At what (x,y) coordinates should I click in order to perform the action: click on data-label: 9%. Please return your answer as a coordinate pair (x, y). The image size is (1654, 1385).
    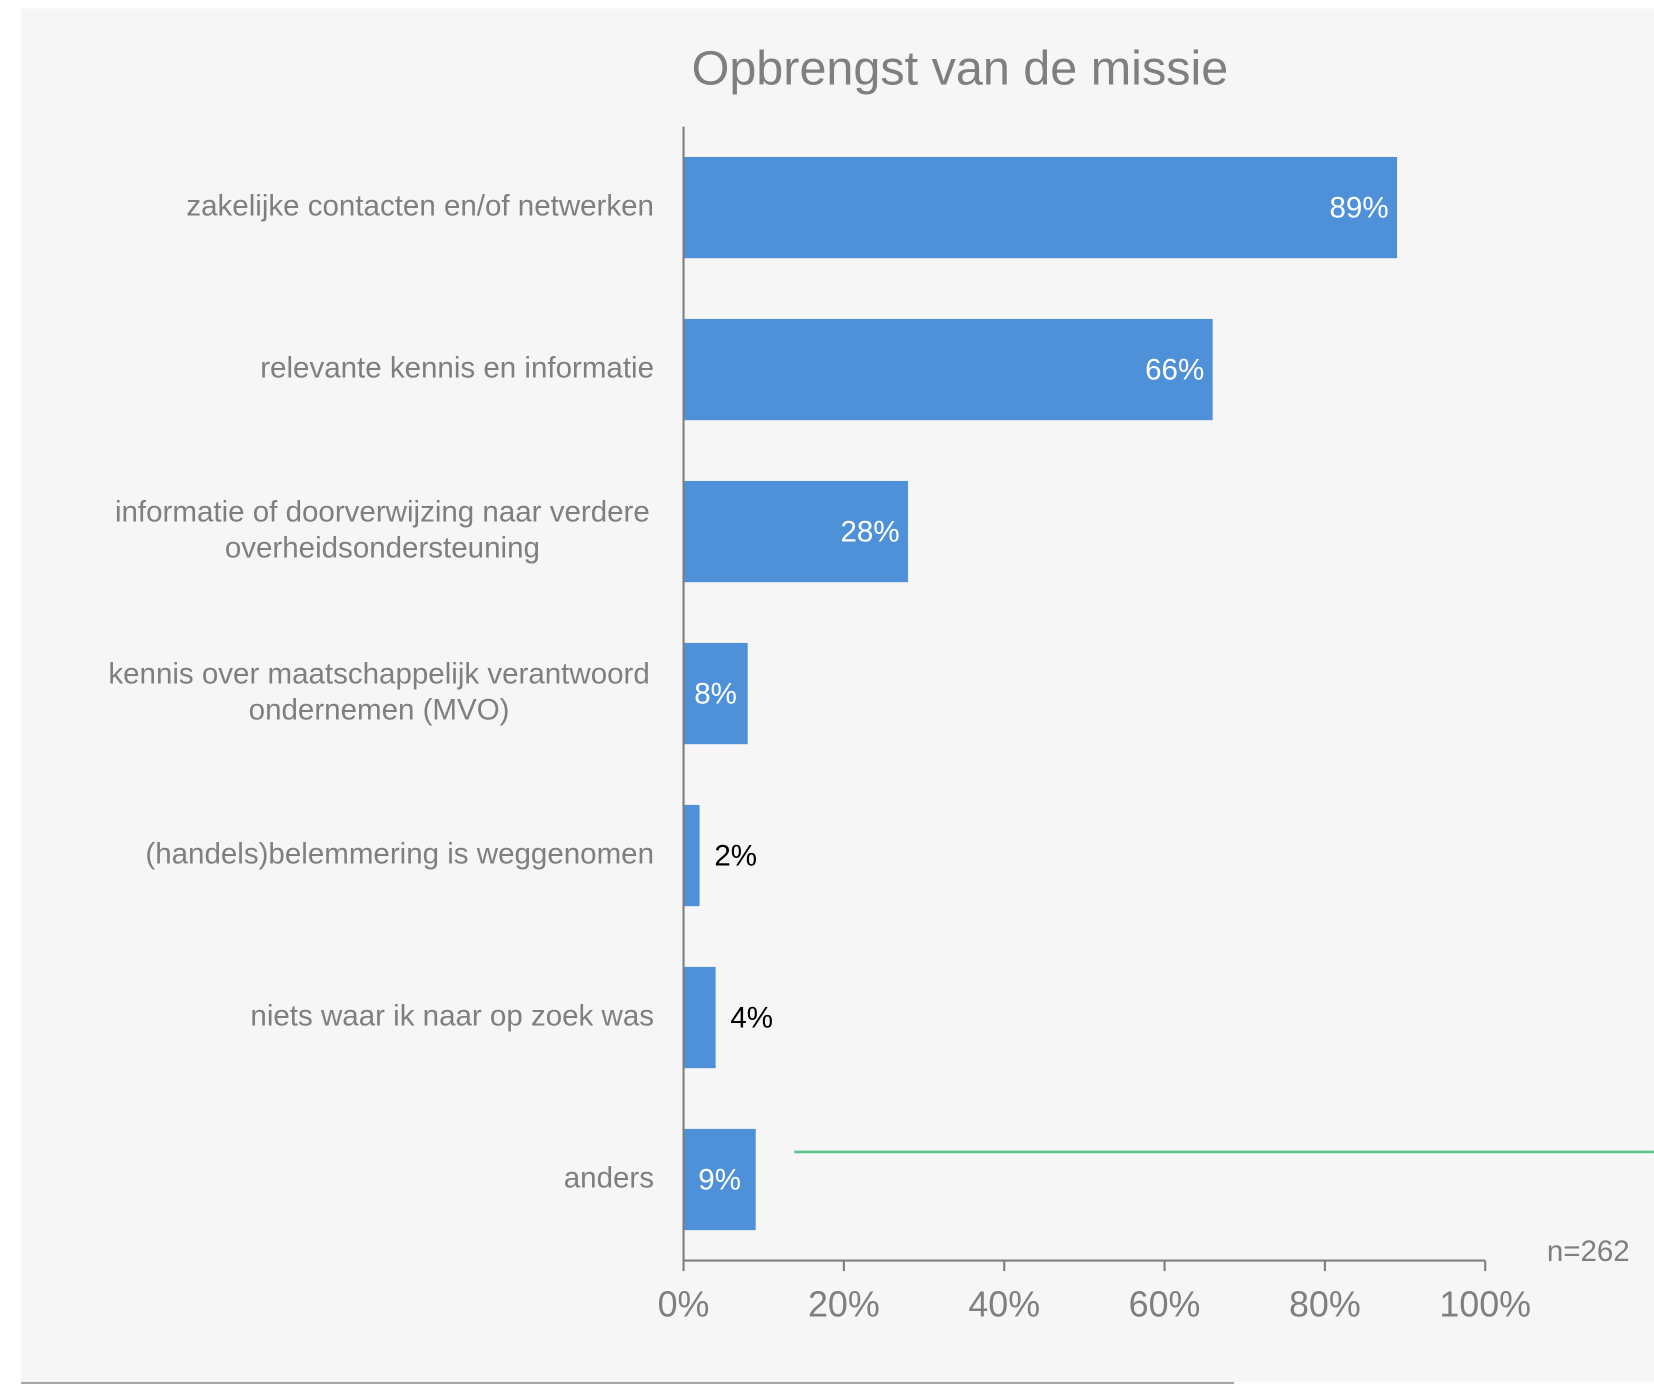
    Looking at the image, I should click on (719, 1179).